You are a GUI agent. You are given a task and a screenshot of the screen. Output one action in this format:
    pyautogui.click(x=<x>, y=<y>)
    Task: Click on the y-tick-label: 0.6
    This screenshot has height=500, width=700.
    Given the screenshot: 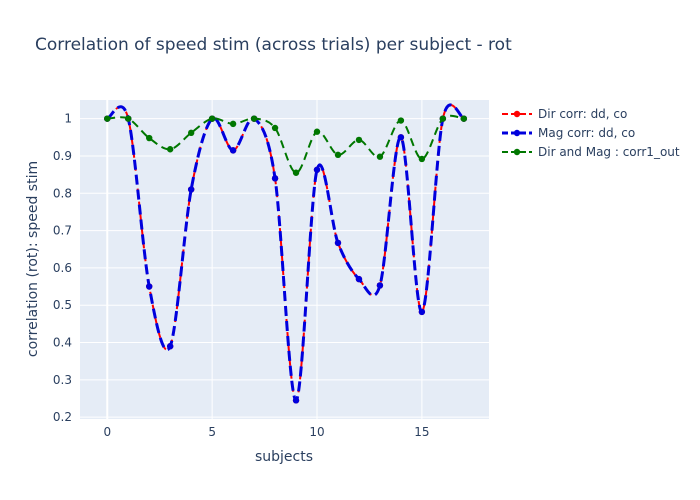 What is the action you would take?
    pyautogui.click(x=62, y=268)
    